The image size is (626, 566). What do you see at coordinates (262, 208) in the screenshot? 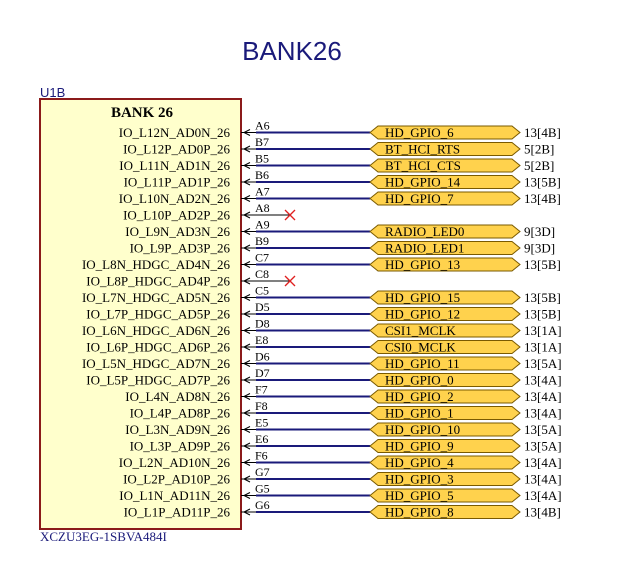
I see `pin-ball: A8` at bounding box center [262, 208].